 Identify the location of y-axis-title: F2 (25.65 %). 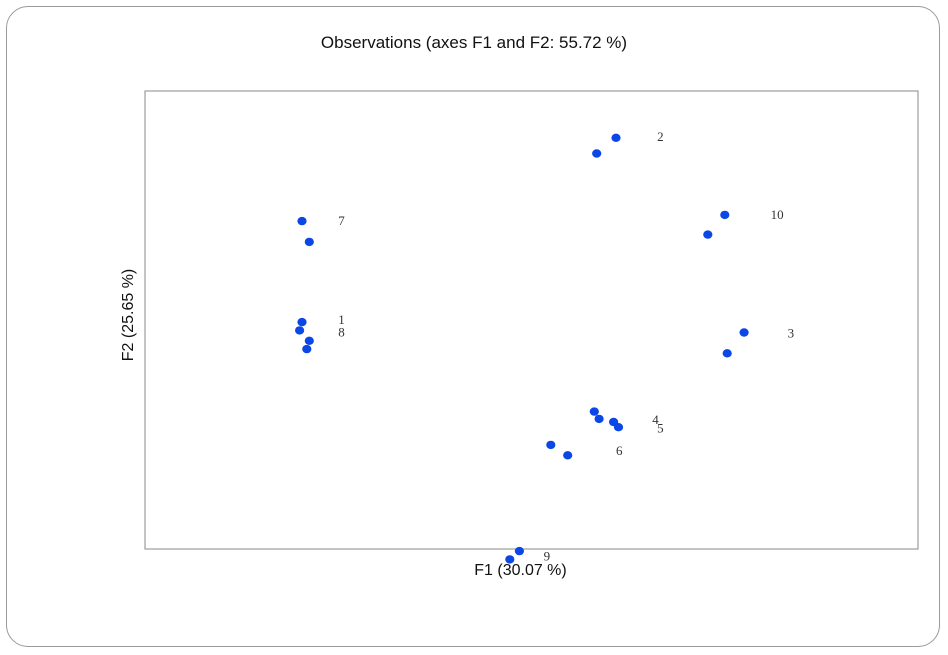
(128, 315).